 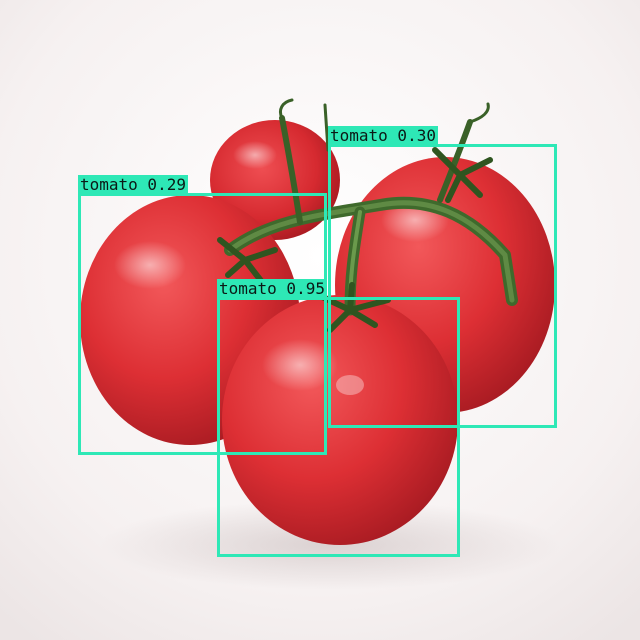 What do you see at coordinates (133, 185) in the screenshot?
I see `detection-label-tomato-left: tomato 0.29` at bounding box center [133, 185].